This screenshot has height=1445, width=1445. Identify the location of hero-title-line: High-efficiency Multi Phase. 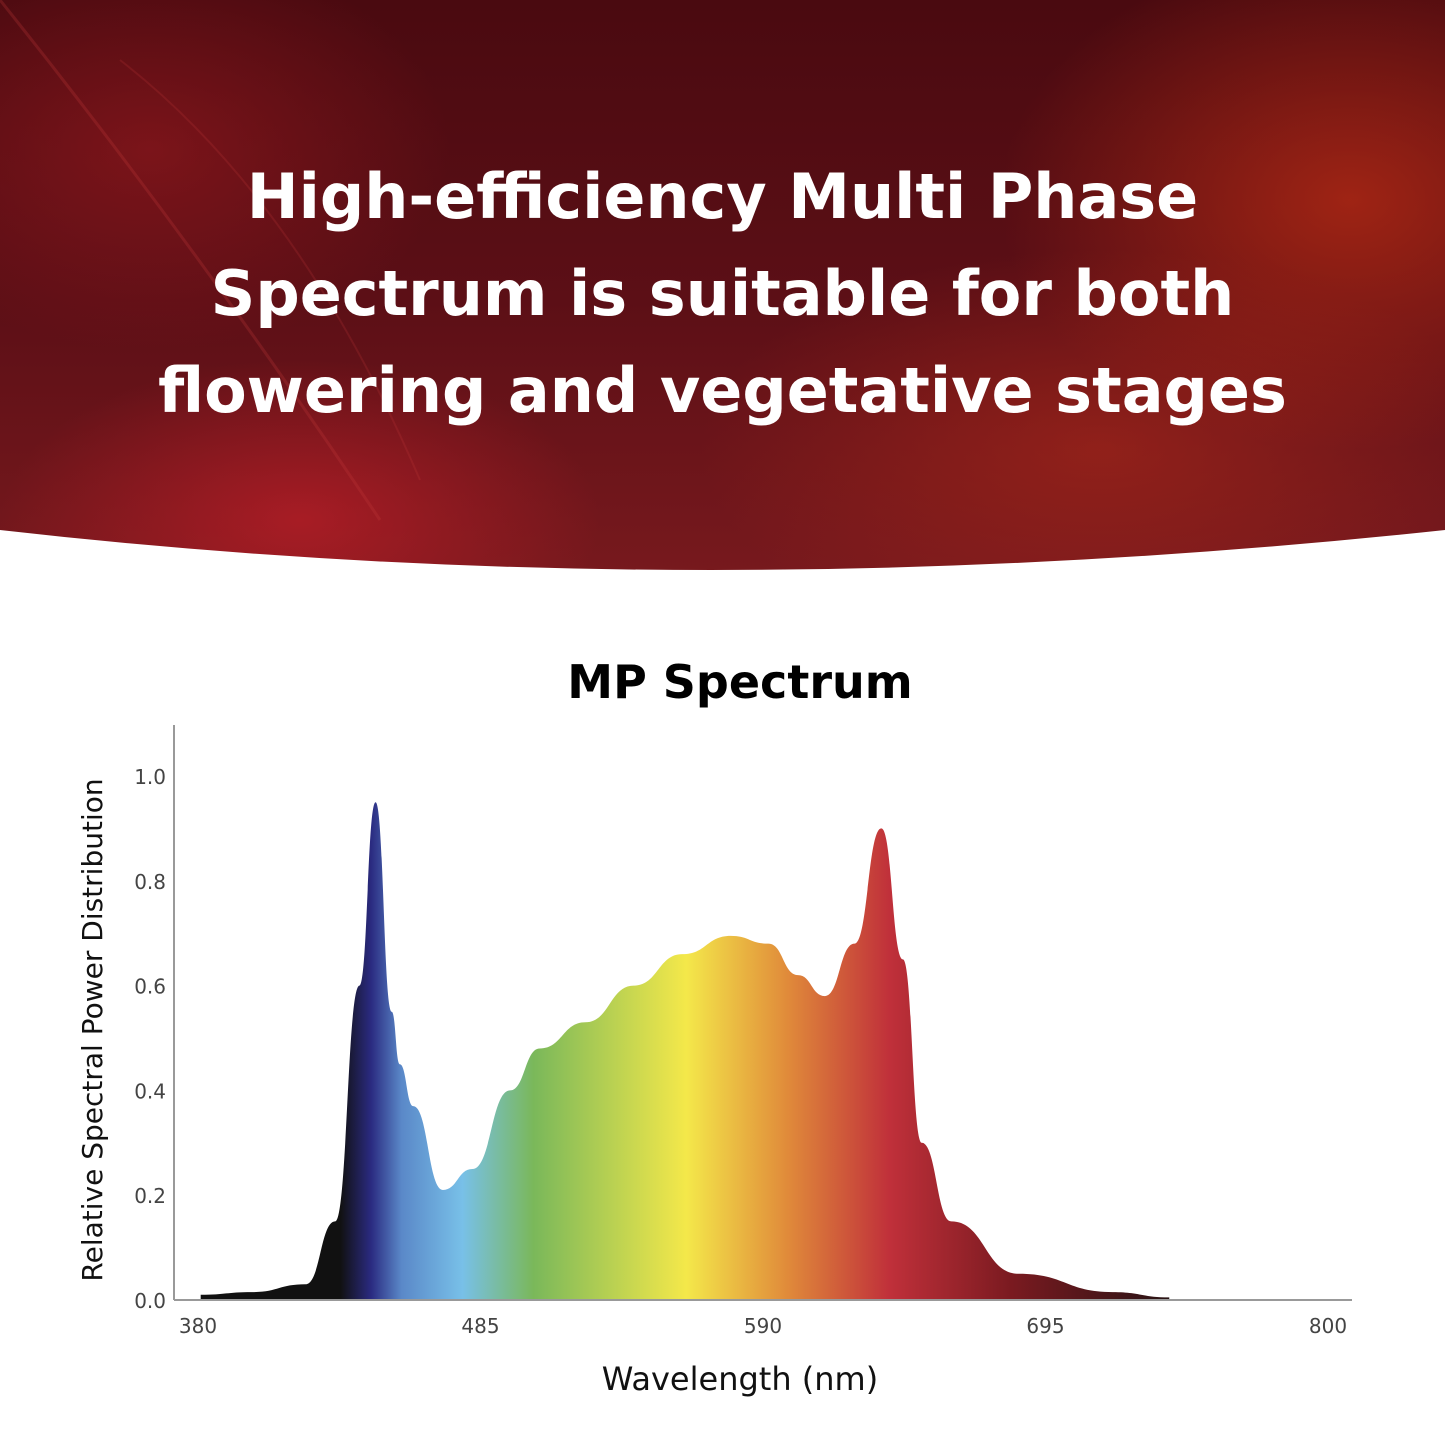
(722, 196).